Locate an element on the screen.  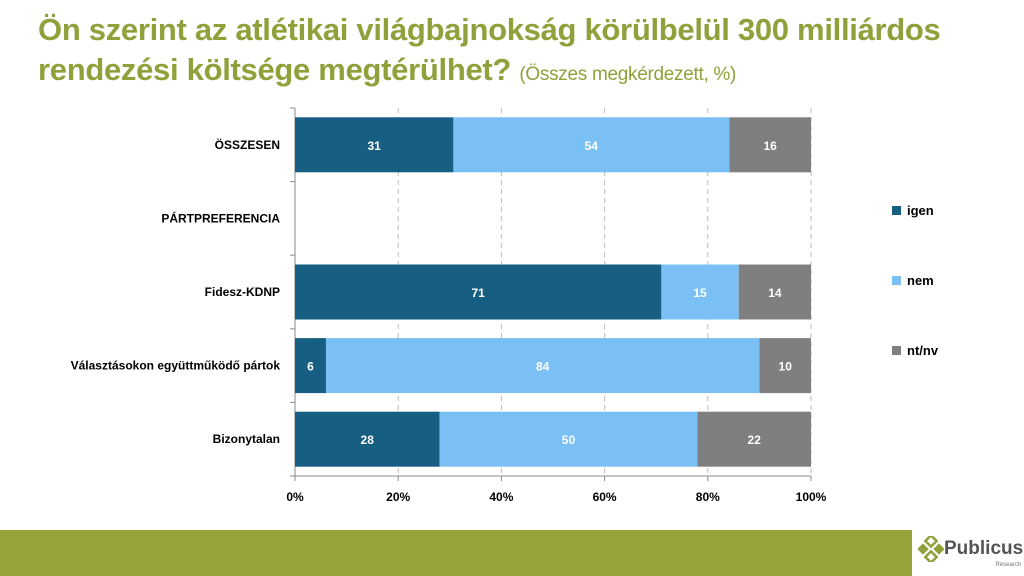
legend-label: nem is located at coordinates (920, 280).